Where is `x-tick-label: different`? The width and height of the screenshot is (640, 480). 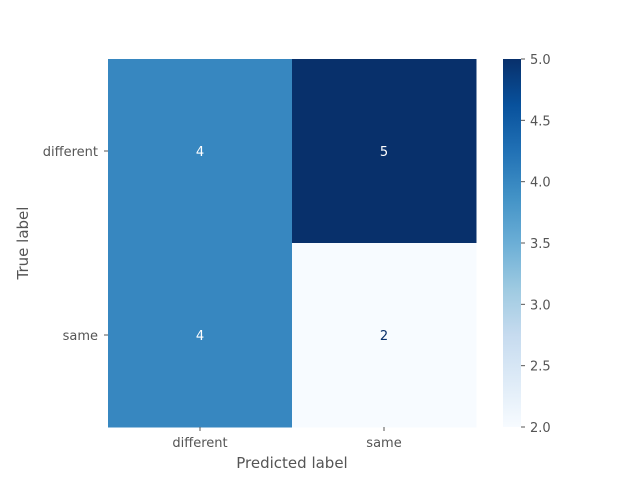
x-tick-label: different is located at coordinates (199, 443).